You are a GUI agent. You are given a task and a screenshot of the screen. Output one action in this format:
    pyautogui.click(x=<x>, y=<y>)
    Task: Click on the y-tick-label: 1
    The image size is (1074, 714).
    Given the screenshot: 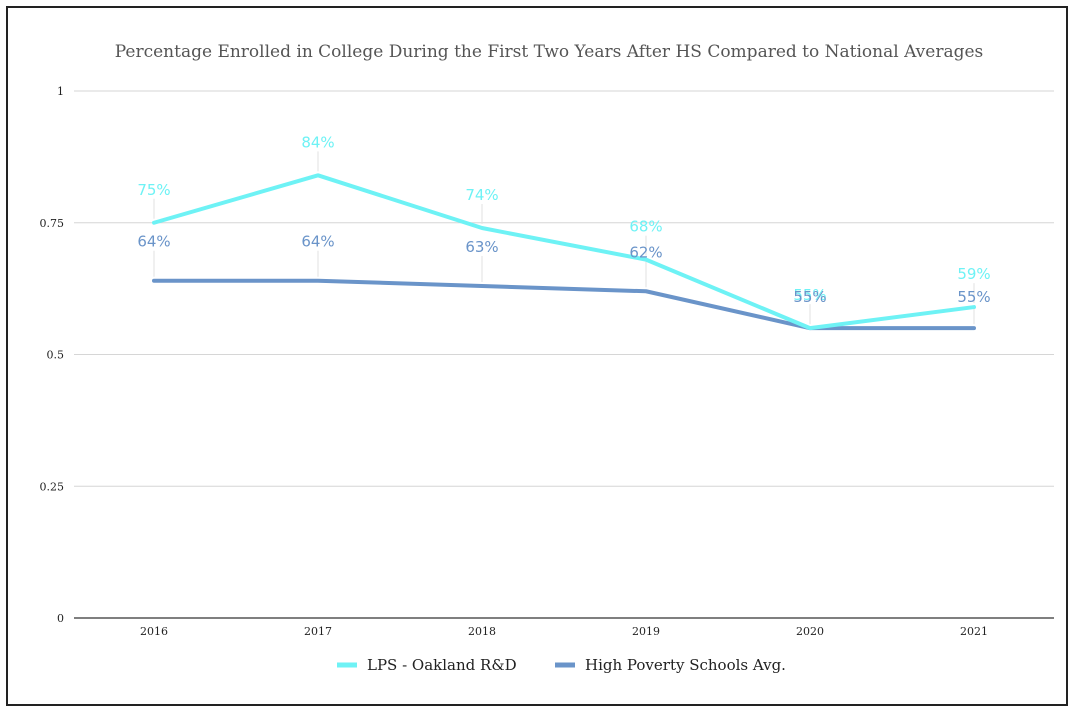 What is the action you would take?
    pyautogui.click(x=60, y=91)
    